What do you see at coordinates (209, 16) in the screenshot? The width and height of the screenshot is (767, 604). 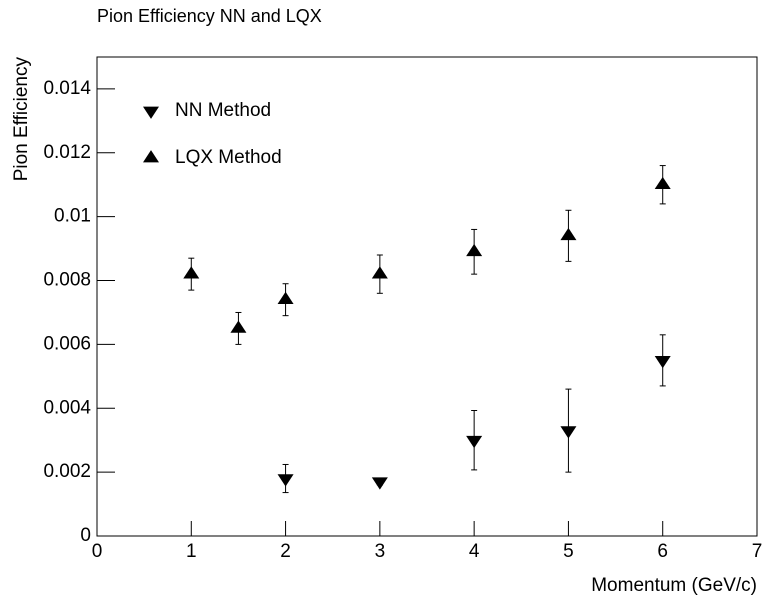 I see `chart-title: Pion Efficiency NN and LQX` at bounding box center [209, 16].